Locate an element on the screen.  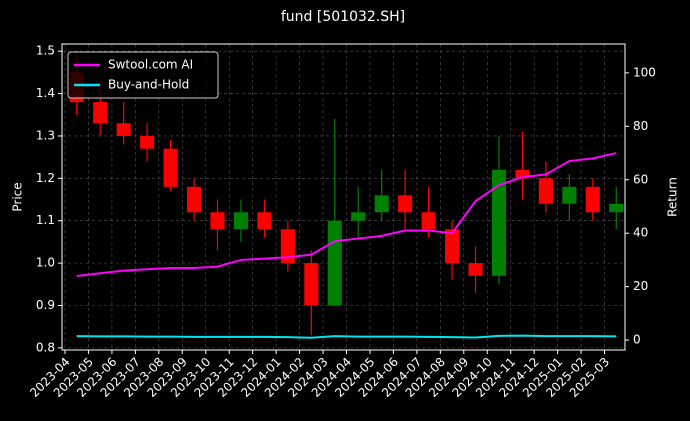
legend-label: Swtool.com AI is located at coordinates (150, 65).